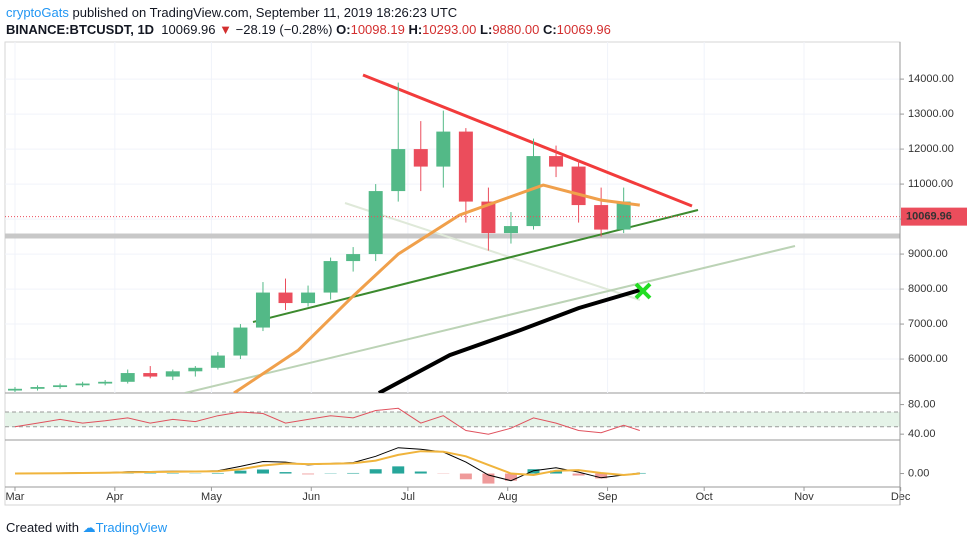 Image resolution: width=972 pixels, height=547 pixels. Describe the element at coordinates (527, 140) in the screenshot. I see `resistance-line` at that location.